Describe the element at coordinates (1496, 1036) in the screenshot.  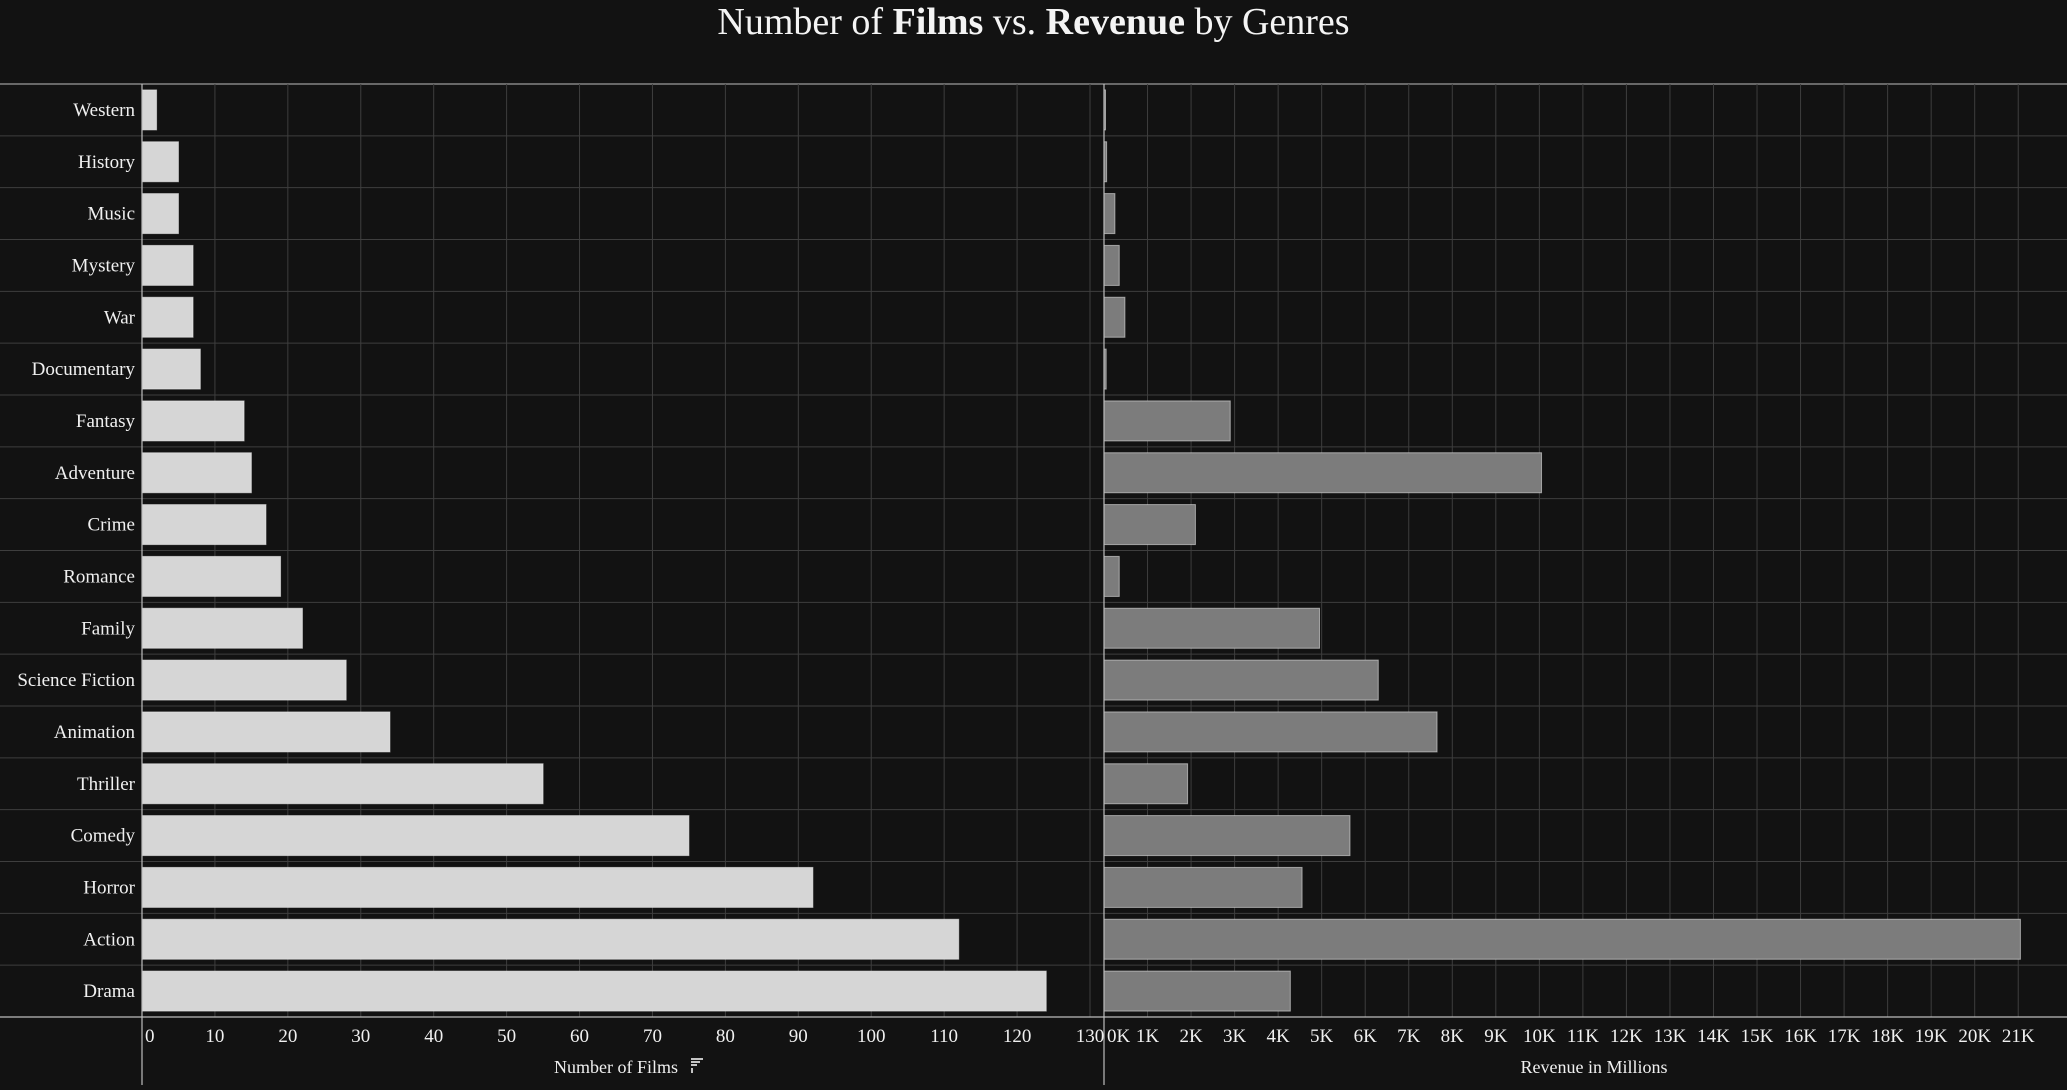
I see `revenue-in-millions-tick-label: 9K` at that location.